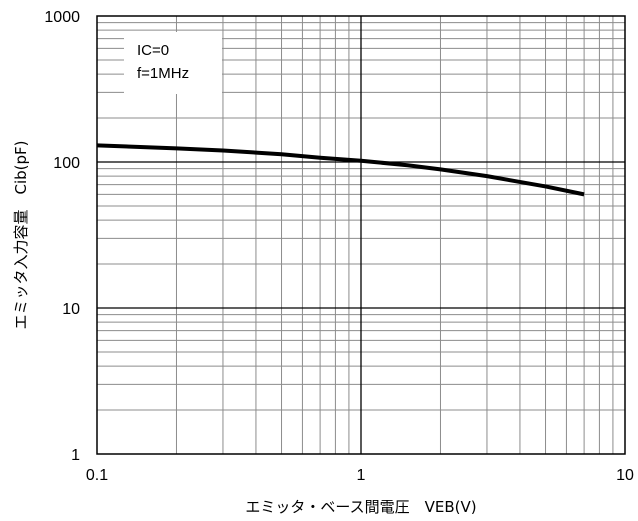 The width and height of the screenshot is (638, 521). I want to click on x-tick-label: 1, so click(361, 475).